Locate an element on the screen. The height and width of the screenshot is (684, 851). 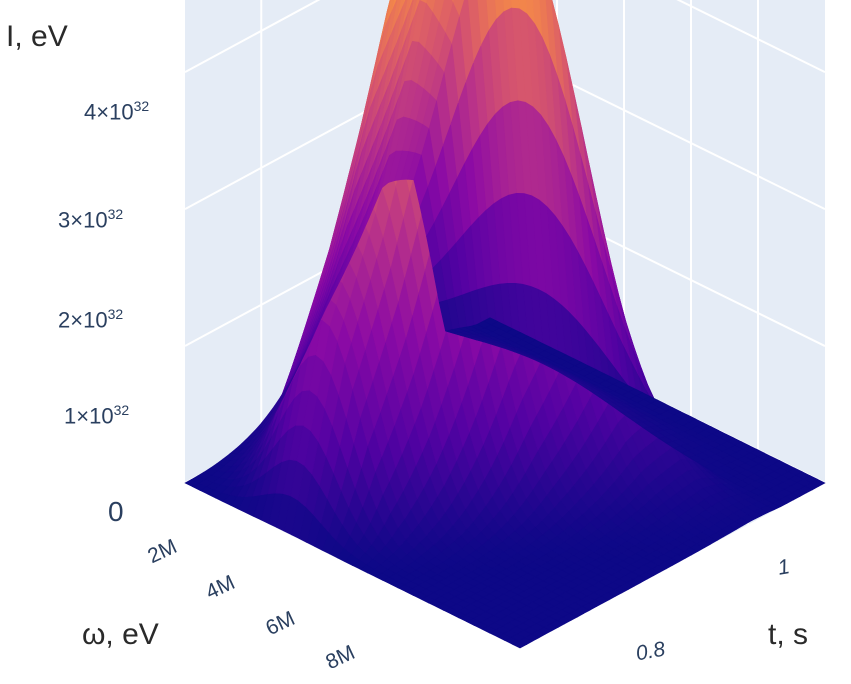
z-tick-mantissa: 1 is located at coordinates (70, 416).